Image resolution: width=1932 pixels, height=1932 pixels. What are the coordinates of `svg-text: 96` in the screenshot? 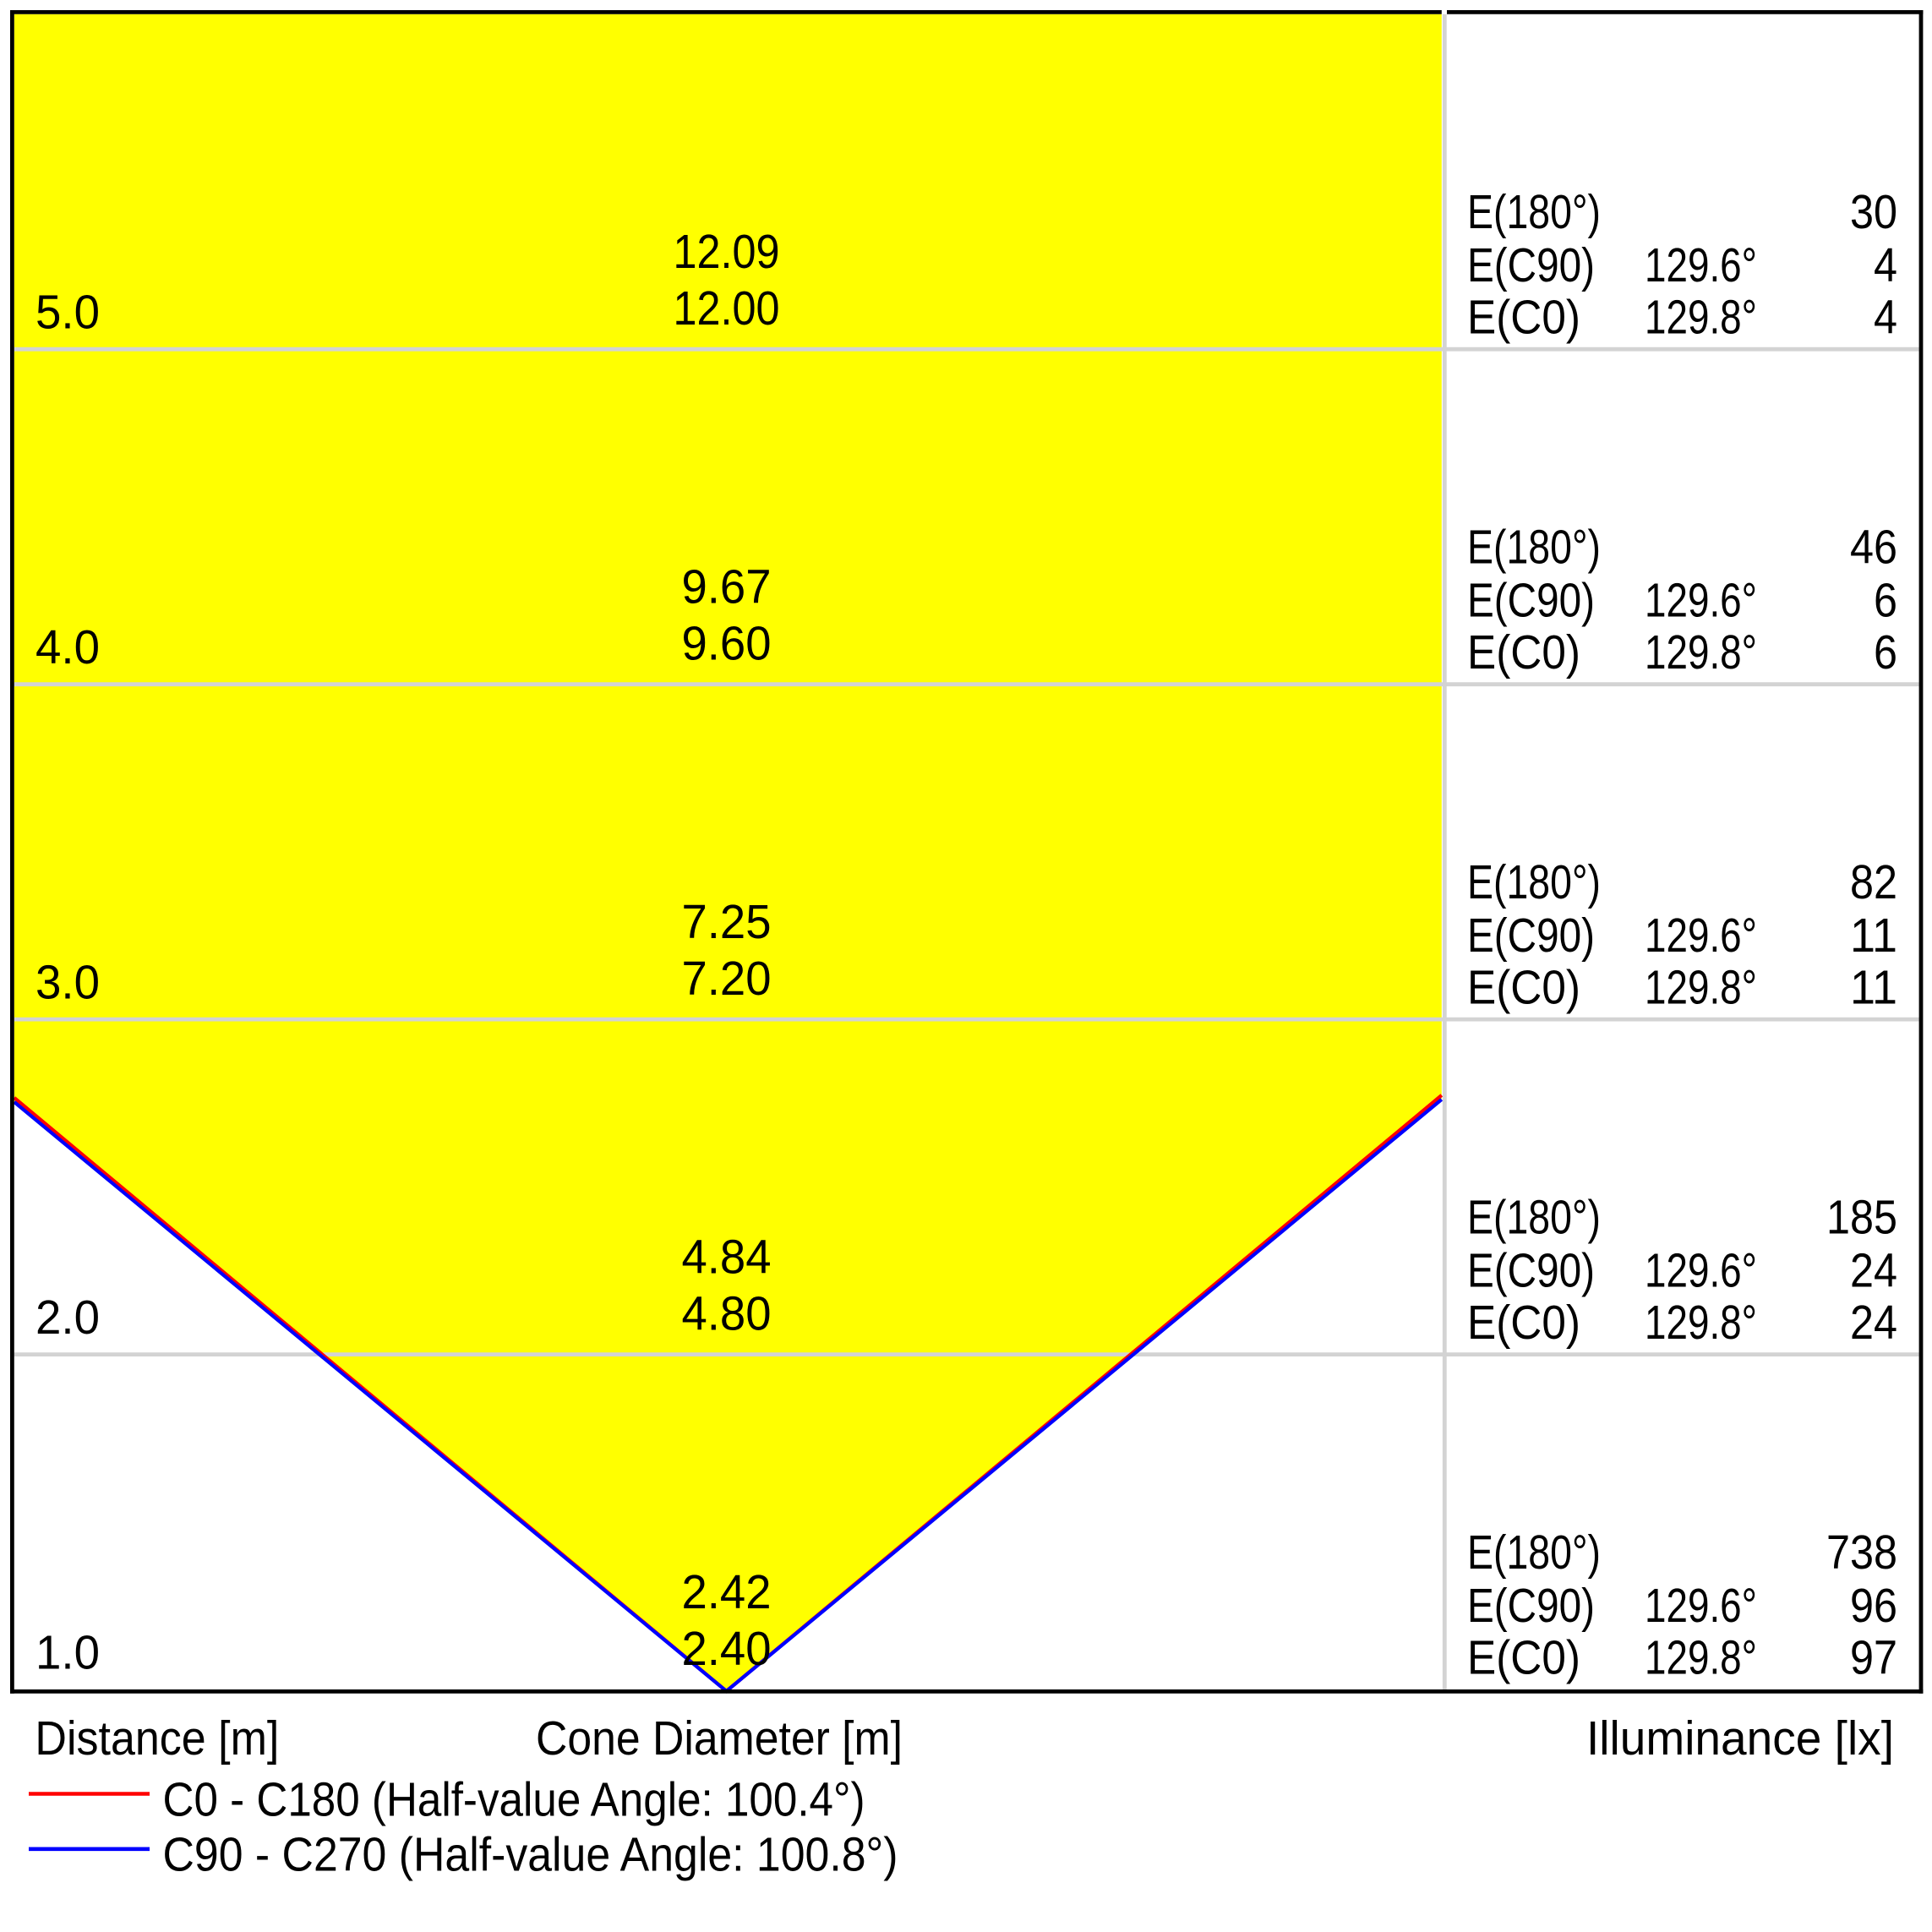 It's located at (1873, 1606).